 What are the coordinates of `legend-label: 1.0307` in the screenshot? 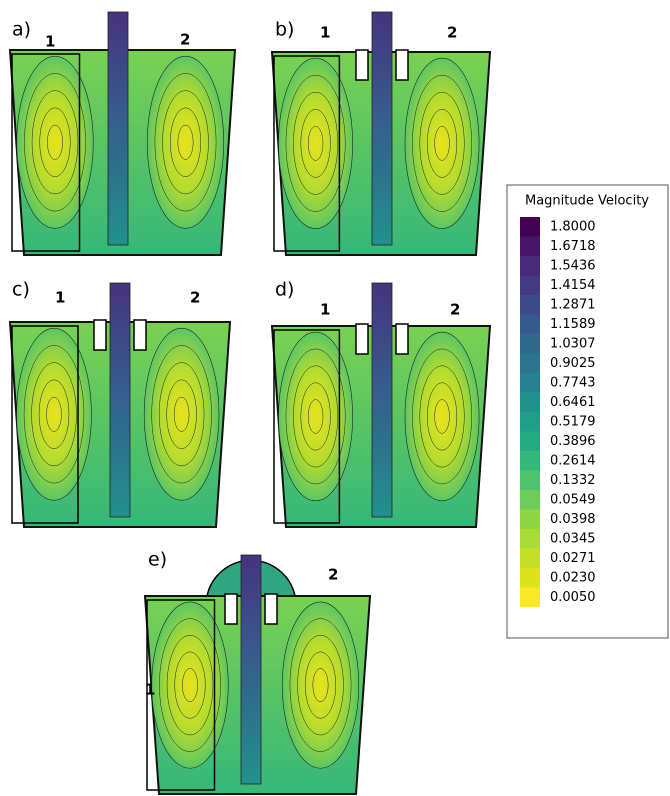 It's located at (573, 344).